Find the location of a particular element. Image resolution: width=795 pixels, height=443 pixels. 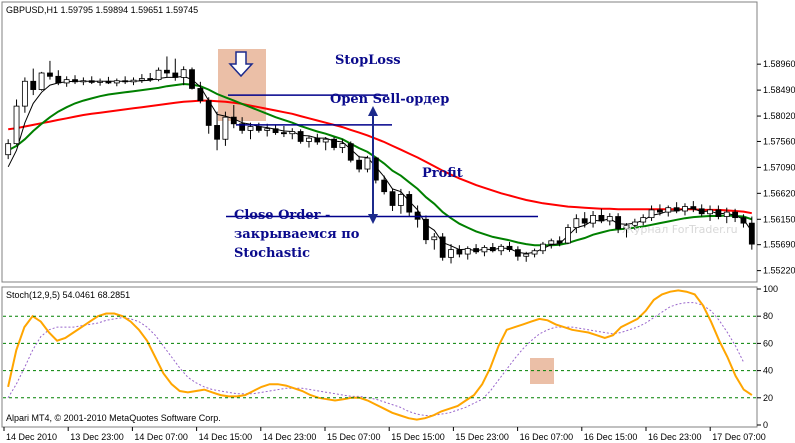

time-tick-label: 14 Dec 07:00 is located at coordinates (161, 437).